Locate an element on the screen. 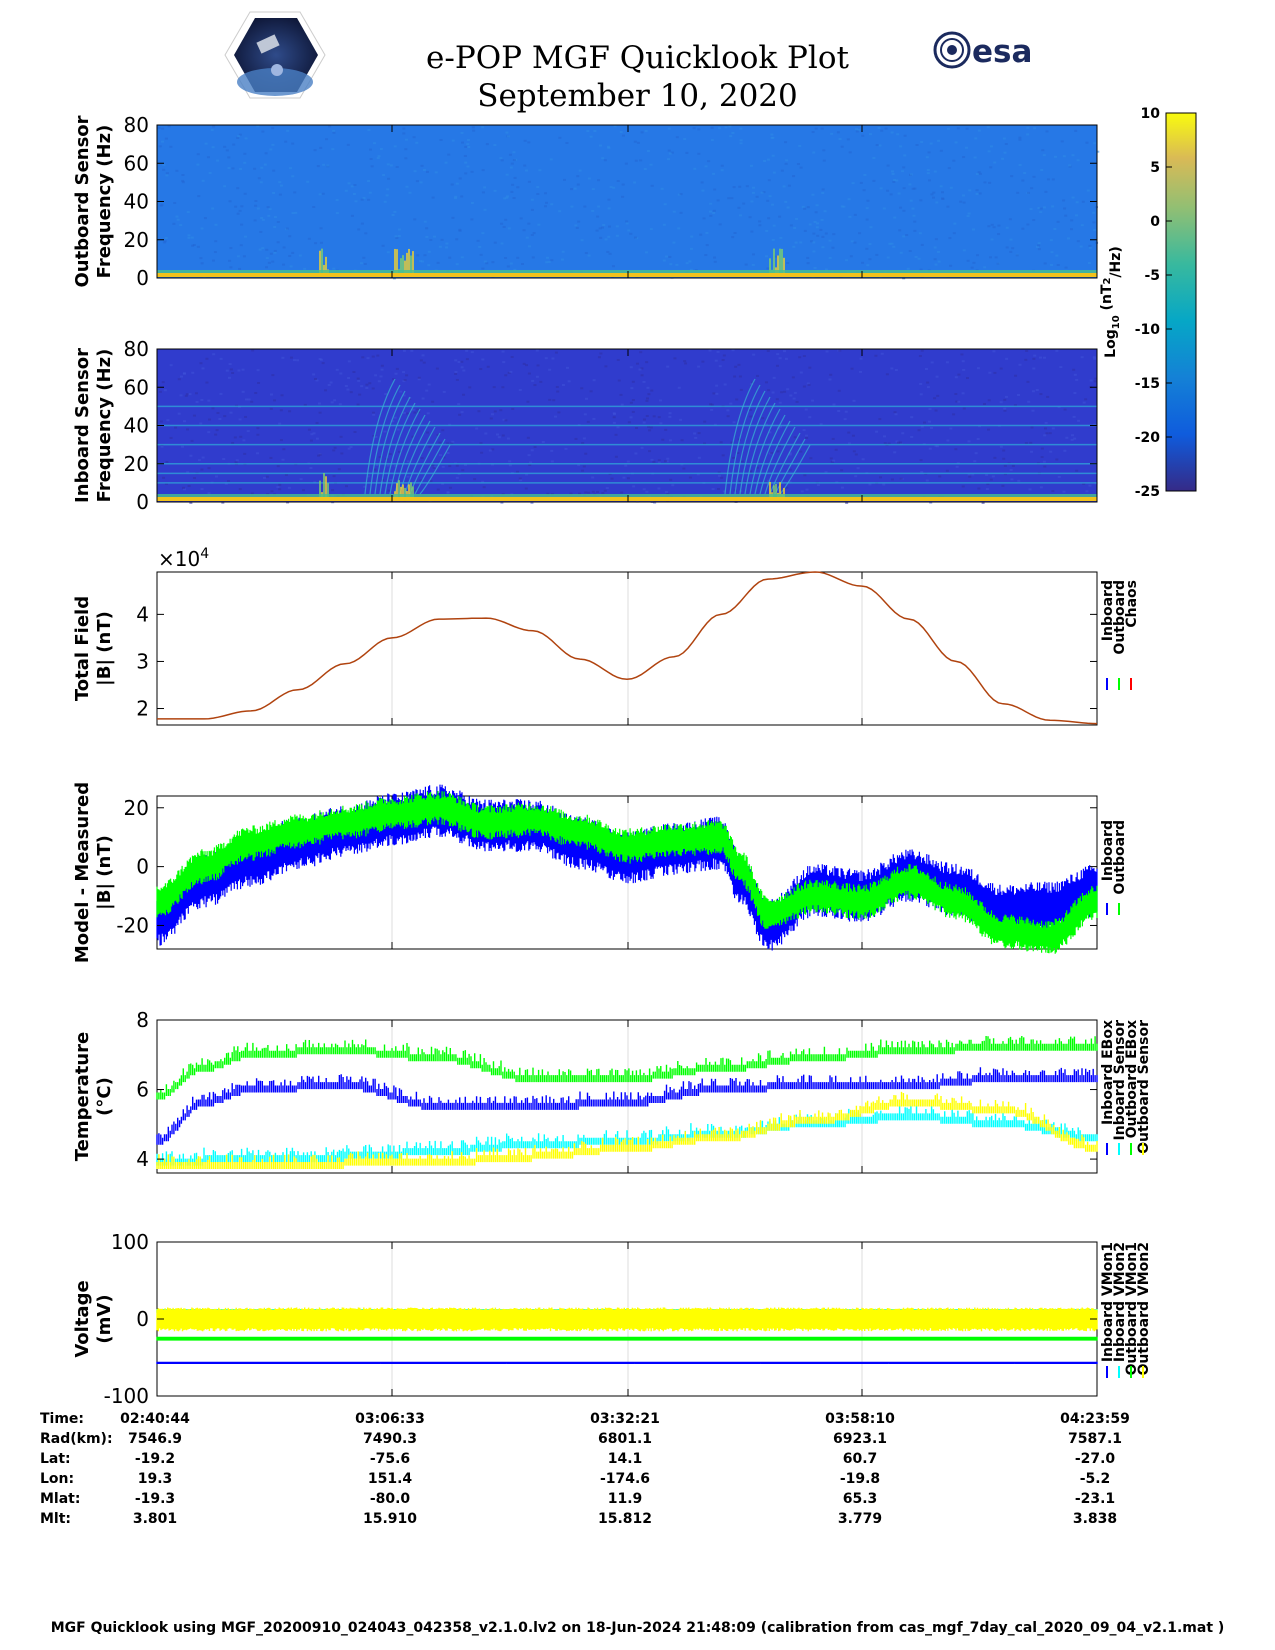 The image size is (1275, 1650). ylabel-line: Frequency (Hz) is located at coordinates (104, 202).